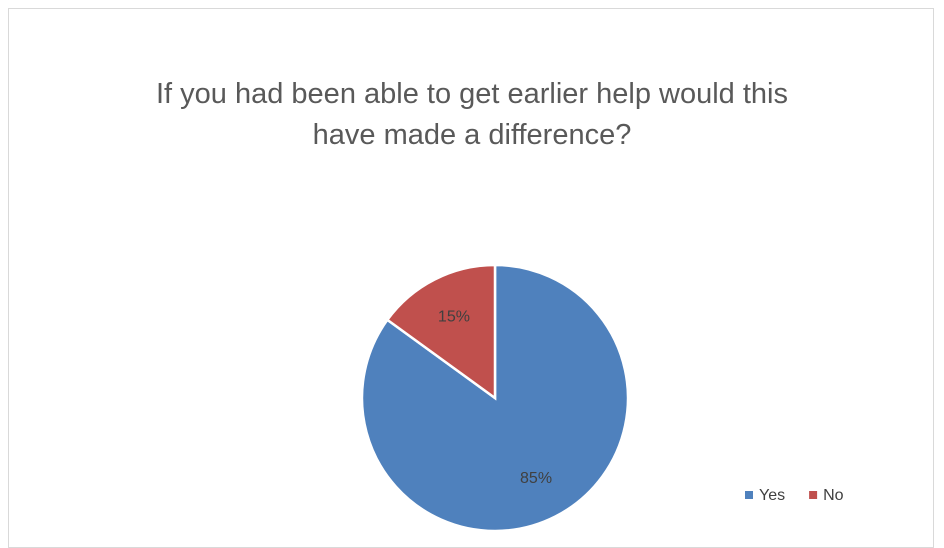  I want to click on data-label: 15%, so click(454, 317).